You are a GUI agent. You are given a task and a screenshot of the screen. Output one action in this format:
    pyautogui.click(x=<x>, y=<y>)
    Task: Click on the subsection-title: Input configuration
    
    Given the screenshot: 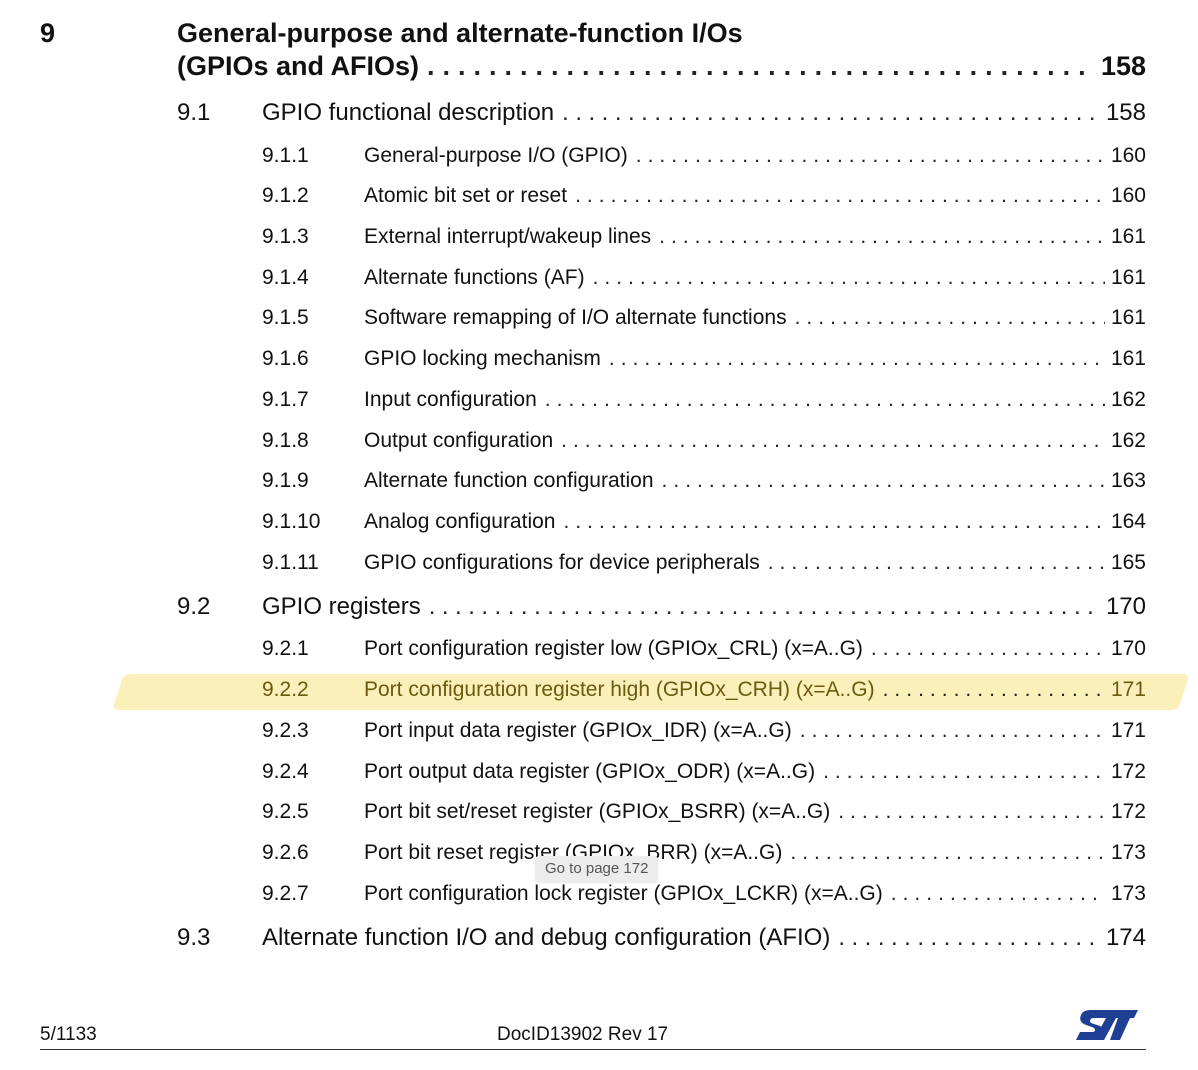 What is the action you would take?
    pyautogui.click(x=450, y=399)
    